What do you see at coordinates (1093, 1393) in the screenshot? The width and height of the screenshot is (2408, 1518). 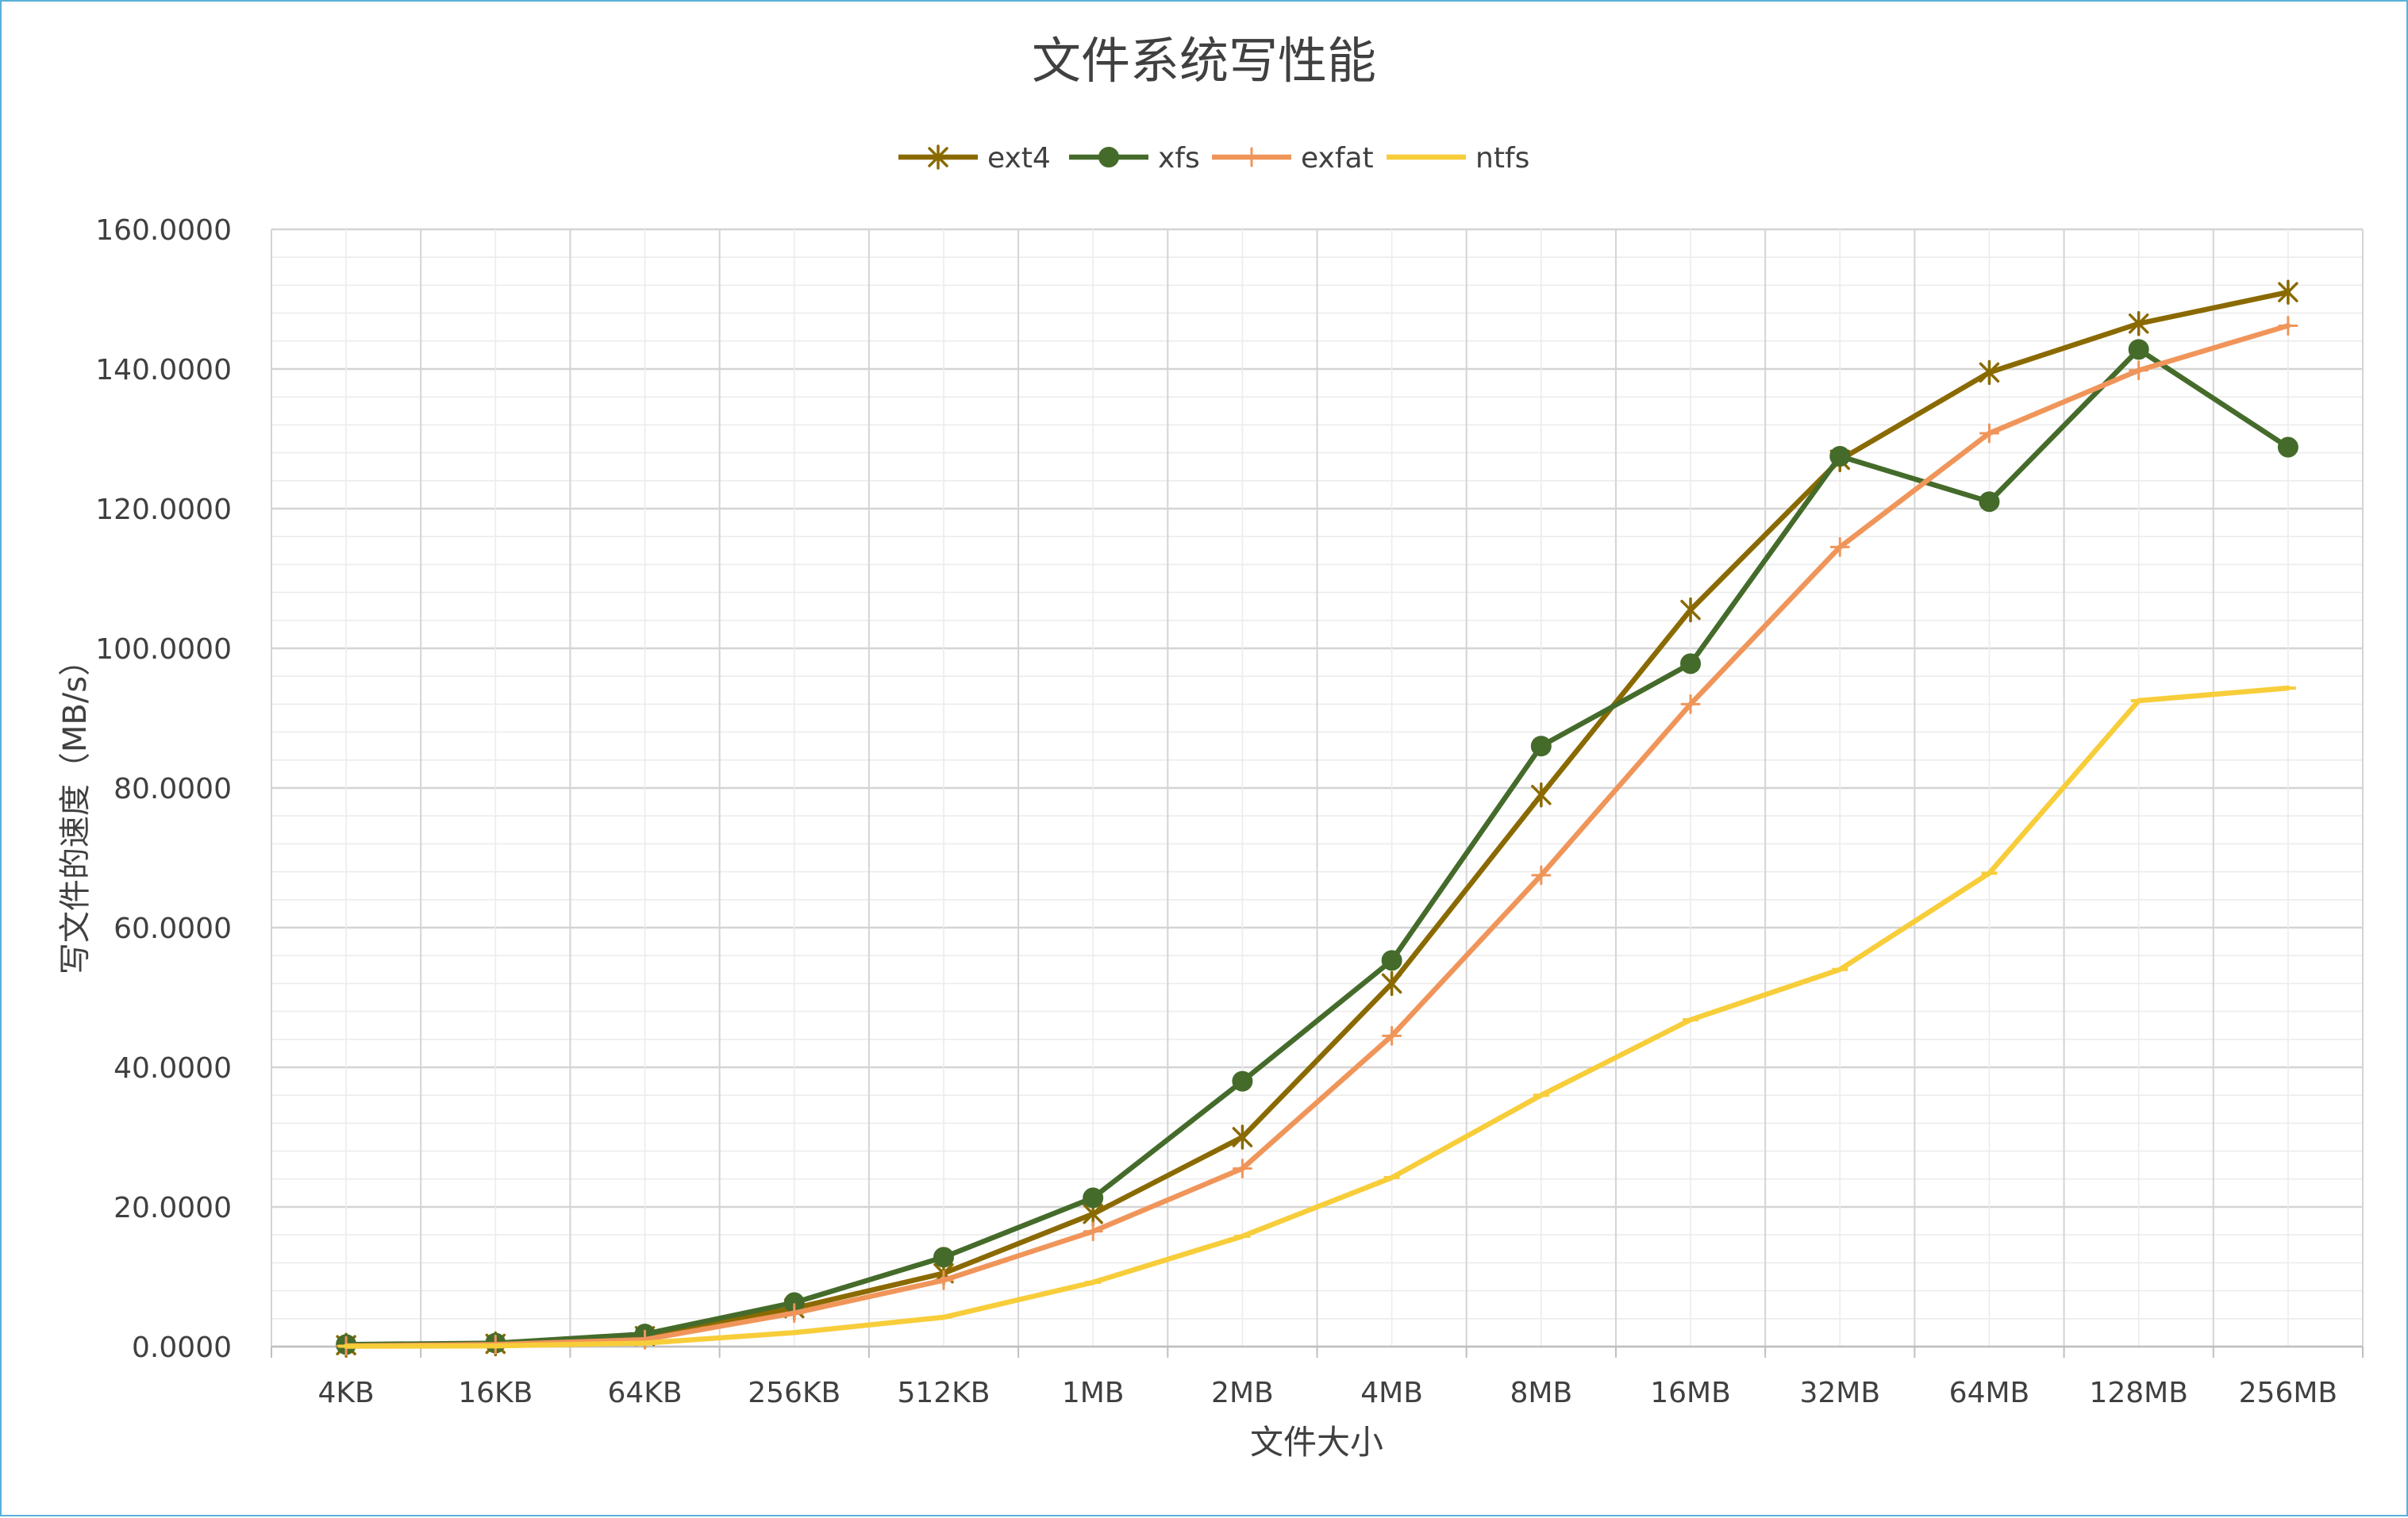 I see `x-tick-label: 1MB` at bounding box center [1093, 1393].